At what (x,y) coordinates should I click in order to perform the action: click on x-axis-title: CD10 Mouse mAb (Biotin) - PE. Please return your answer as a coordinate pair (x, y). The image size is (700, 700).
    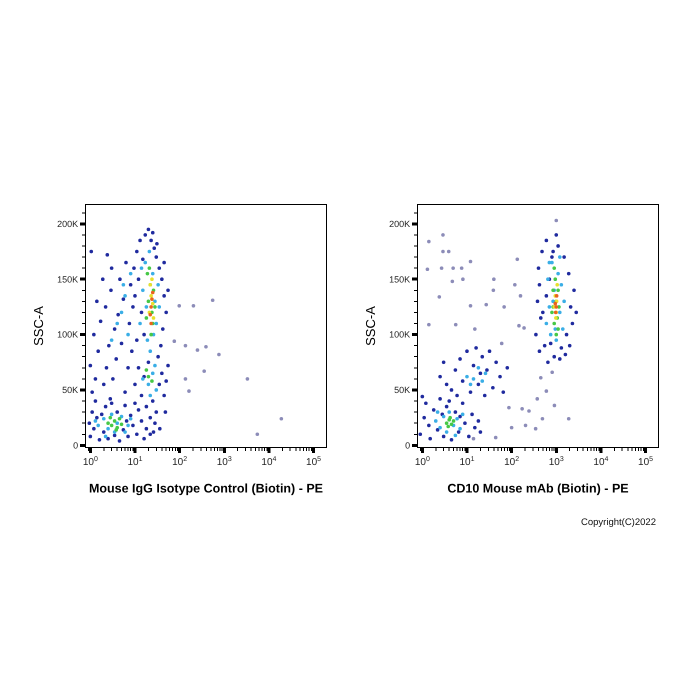
    Looking at the image, I should click on (538, 488).